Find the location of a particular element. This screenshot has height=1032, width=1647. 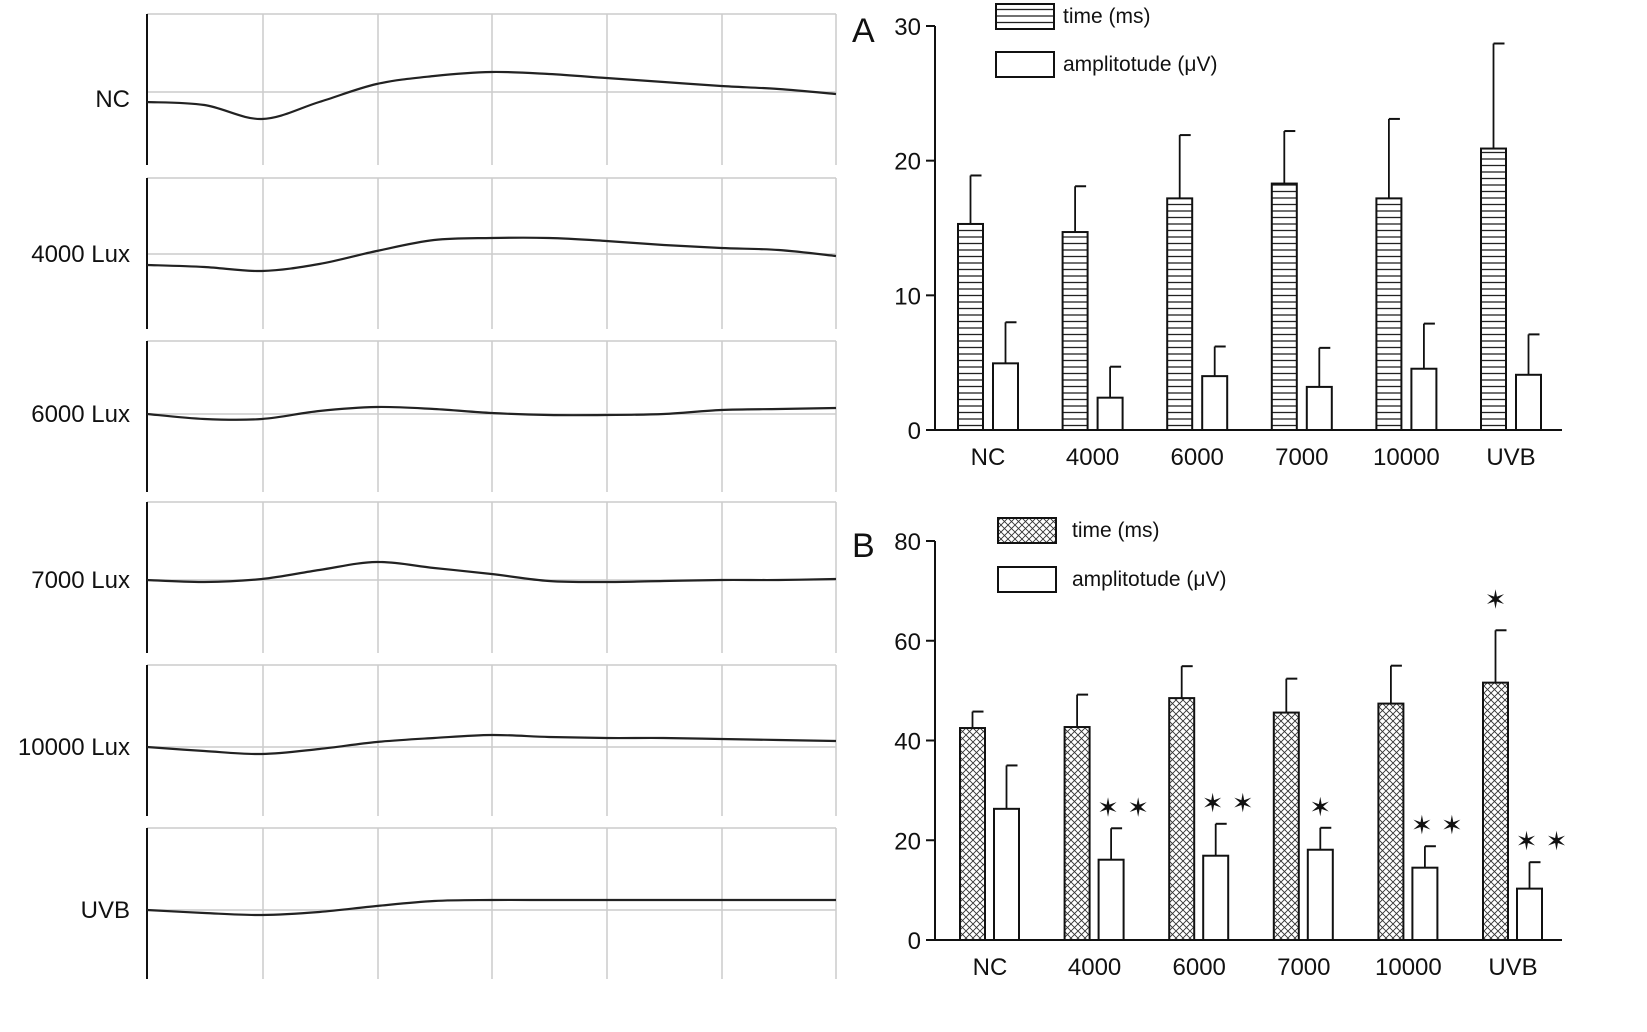

y-tick-label: 60 is located at coordinates (907, 642).